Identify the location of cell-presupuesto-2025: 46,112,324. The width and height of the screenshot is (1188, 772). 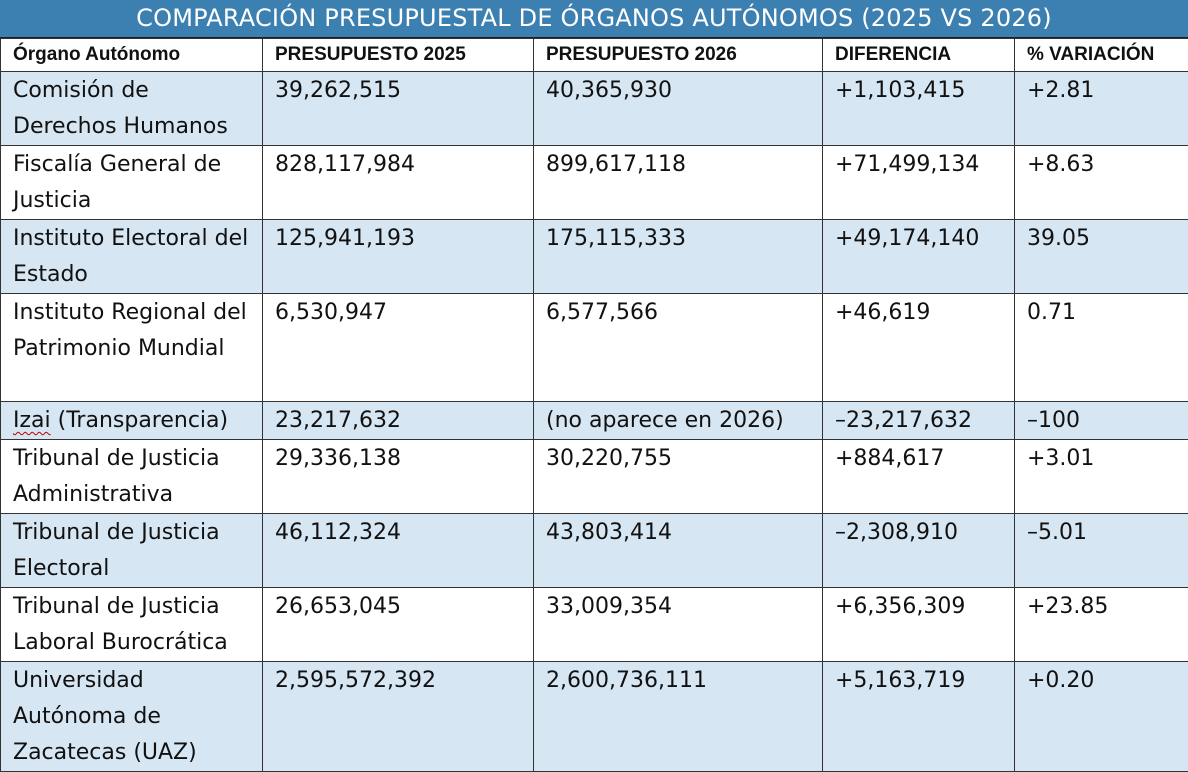
(398, 551).